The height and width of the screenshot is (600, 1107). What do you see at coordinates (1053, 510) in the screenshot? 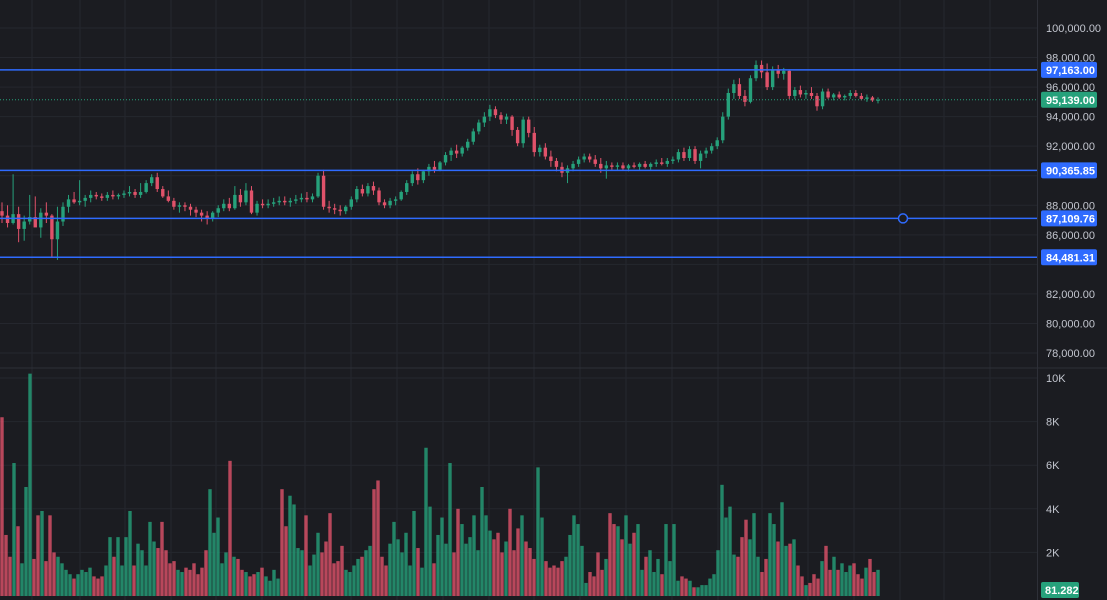
I see `volume-tick-label: 4K` at bounding box center [1053, 510].